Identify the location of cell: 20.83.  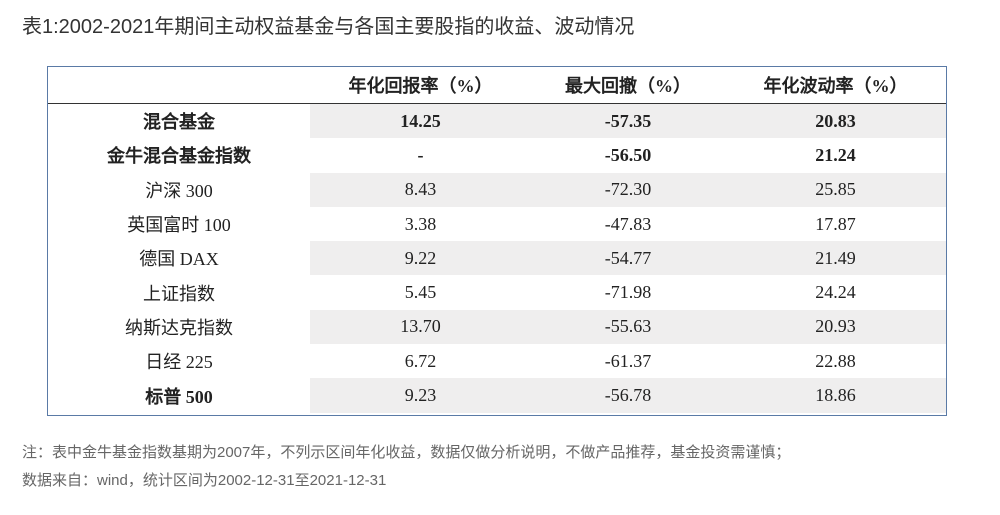
(835, 121).